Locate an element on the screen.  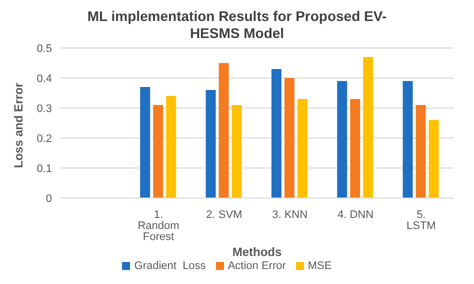
y-axis-title: Loss and Error is located at coordinates (18, 125).